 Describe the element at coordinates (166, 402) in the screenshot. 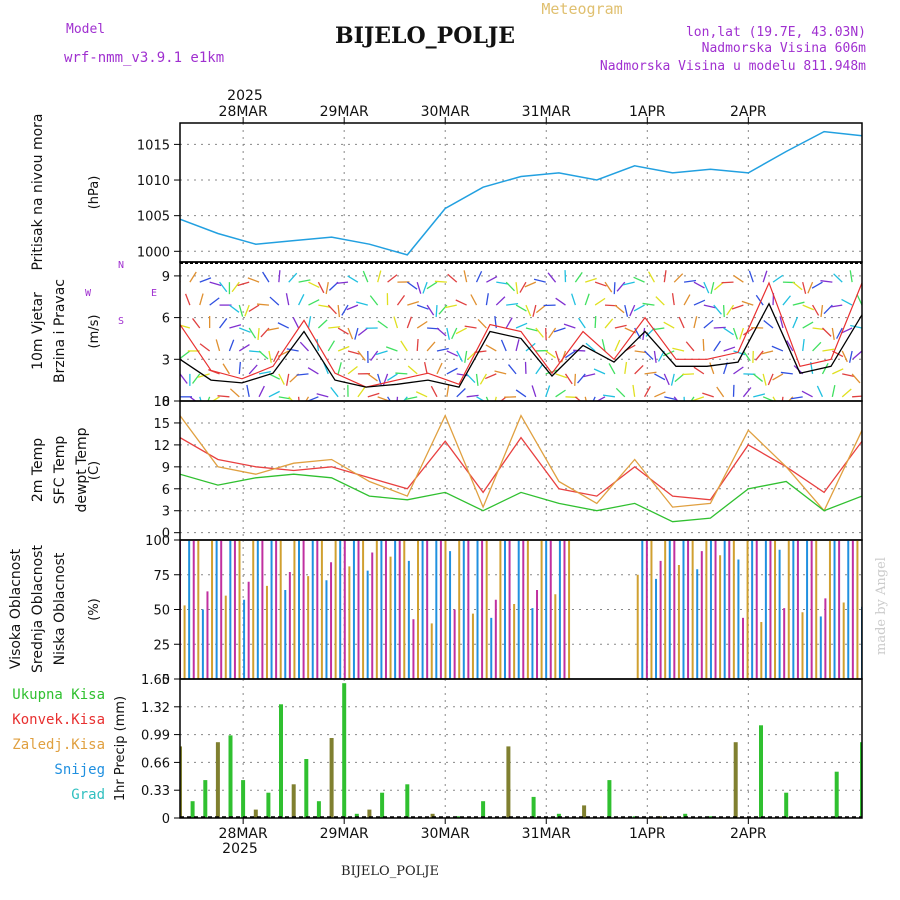

I see `wind-ytick-label: 0` at that location.